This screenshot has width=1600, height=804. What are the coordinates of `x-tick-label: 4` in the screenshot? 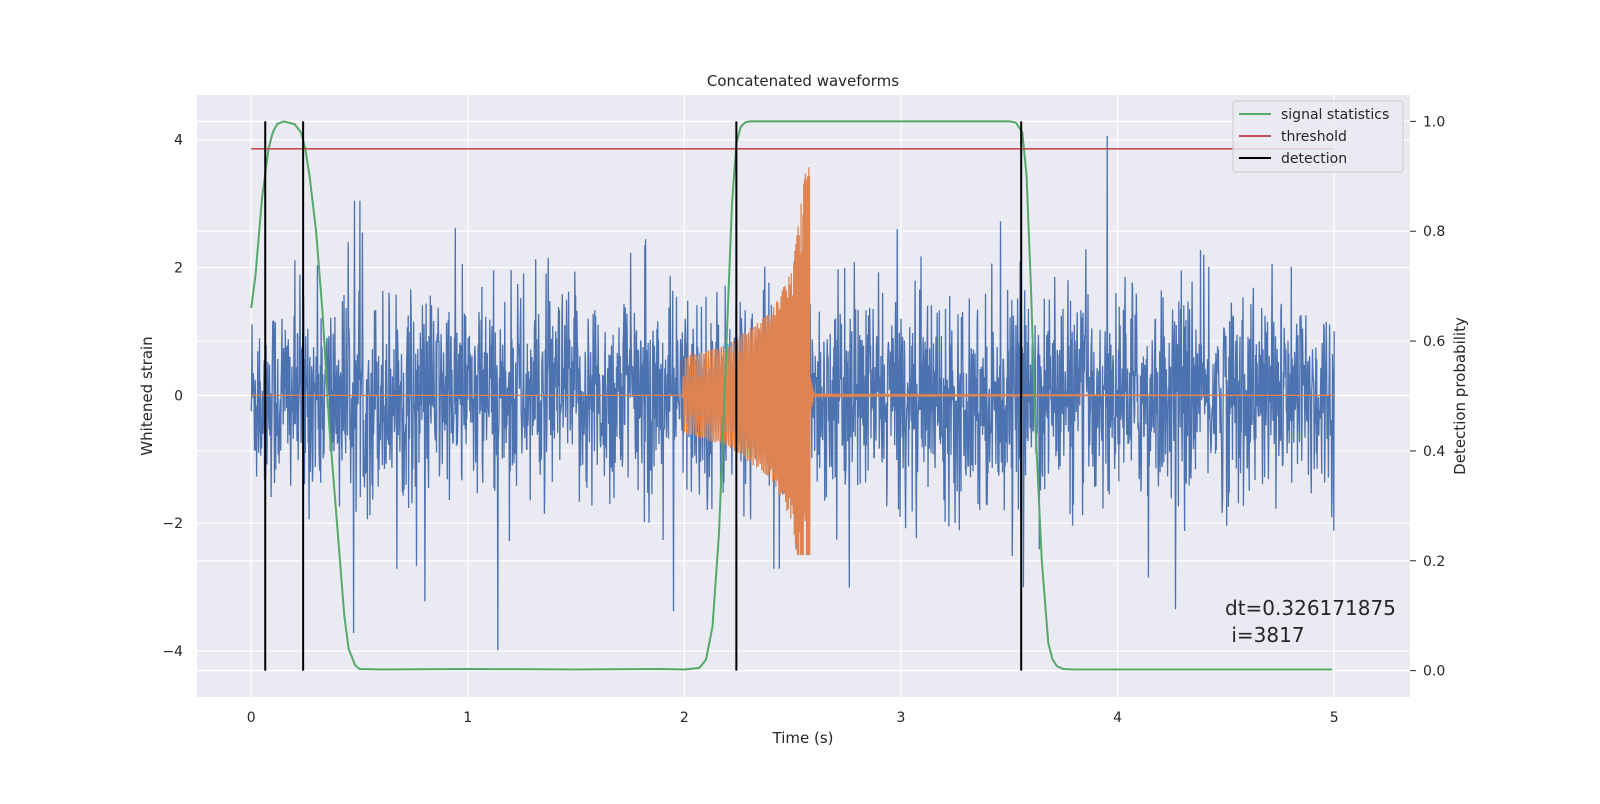 It's located at (1117, 718).